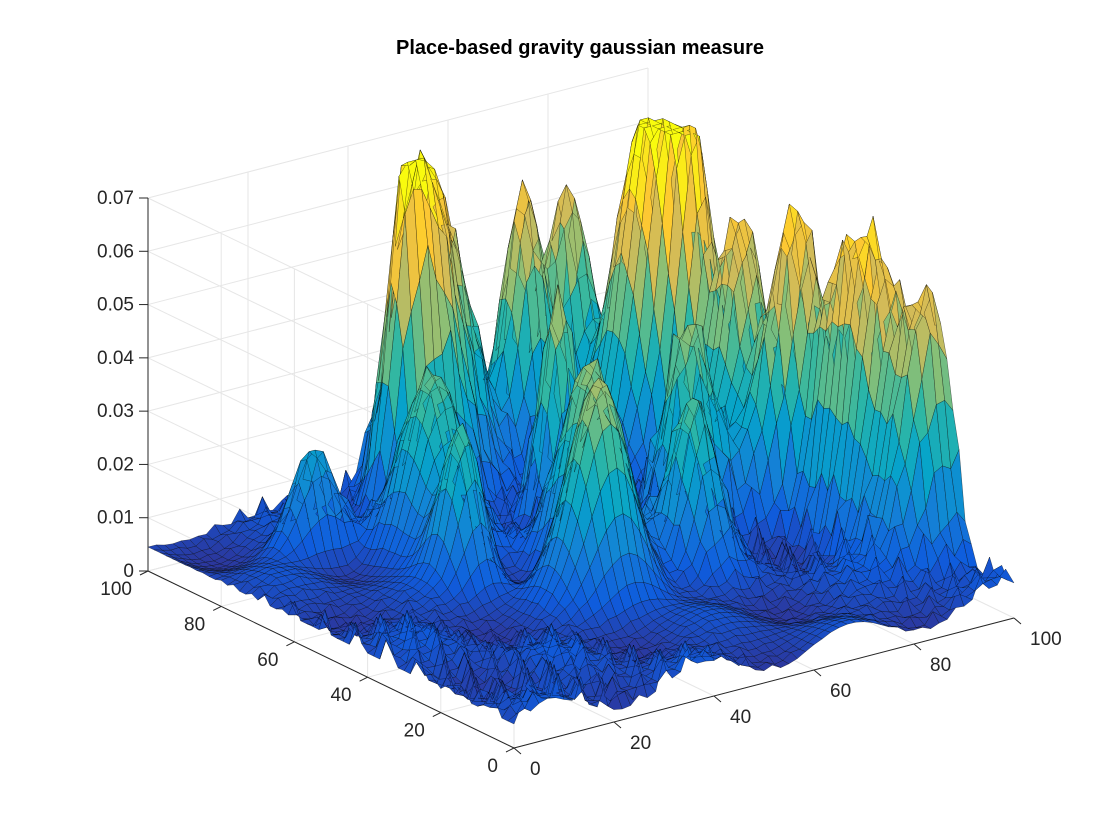 The width and height of the screenshot is (1120, 840). What do you see at coordinates (128, 571) in the screenshot?
I see `z-tick-label: 0` at bounding box center [128, 571].